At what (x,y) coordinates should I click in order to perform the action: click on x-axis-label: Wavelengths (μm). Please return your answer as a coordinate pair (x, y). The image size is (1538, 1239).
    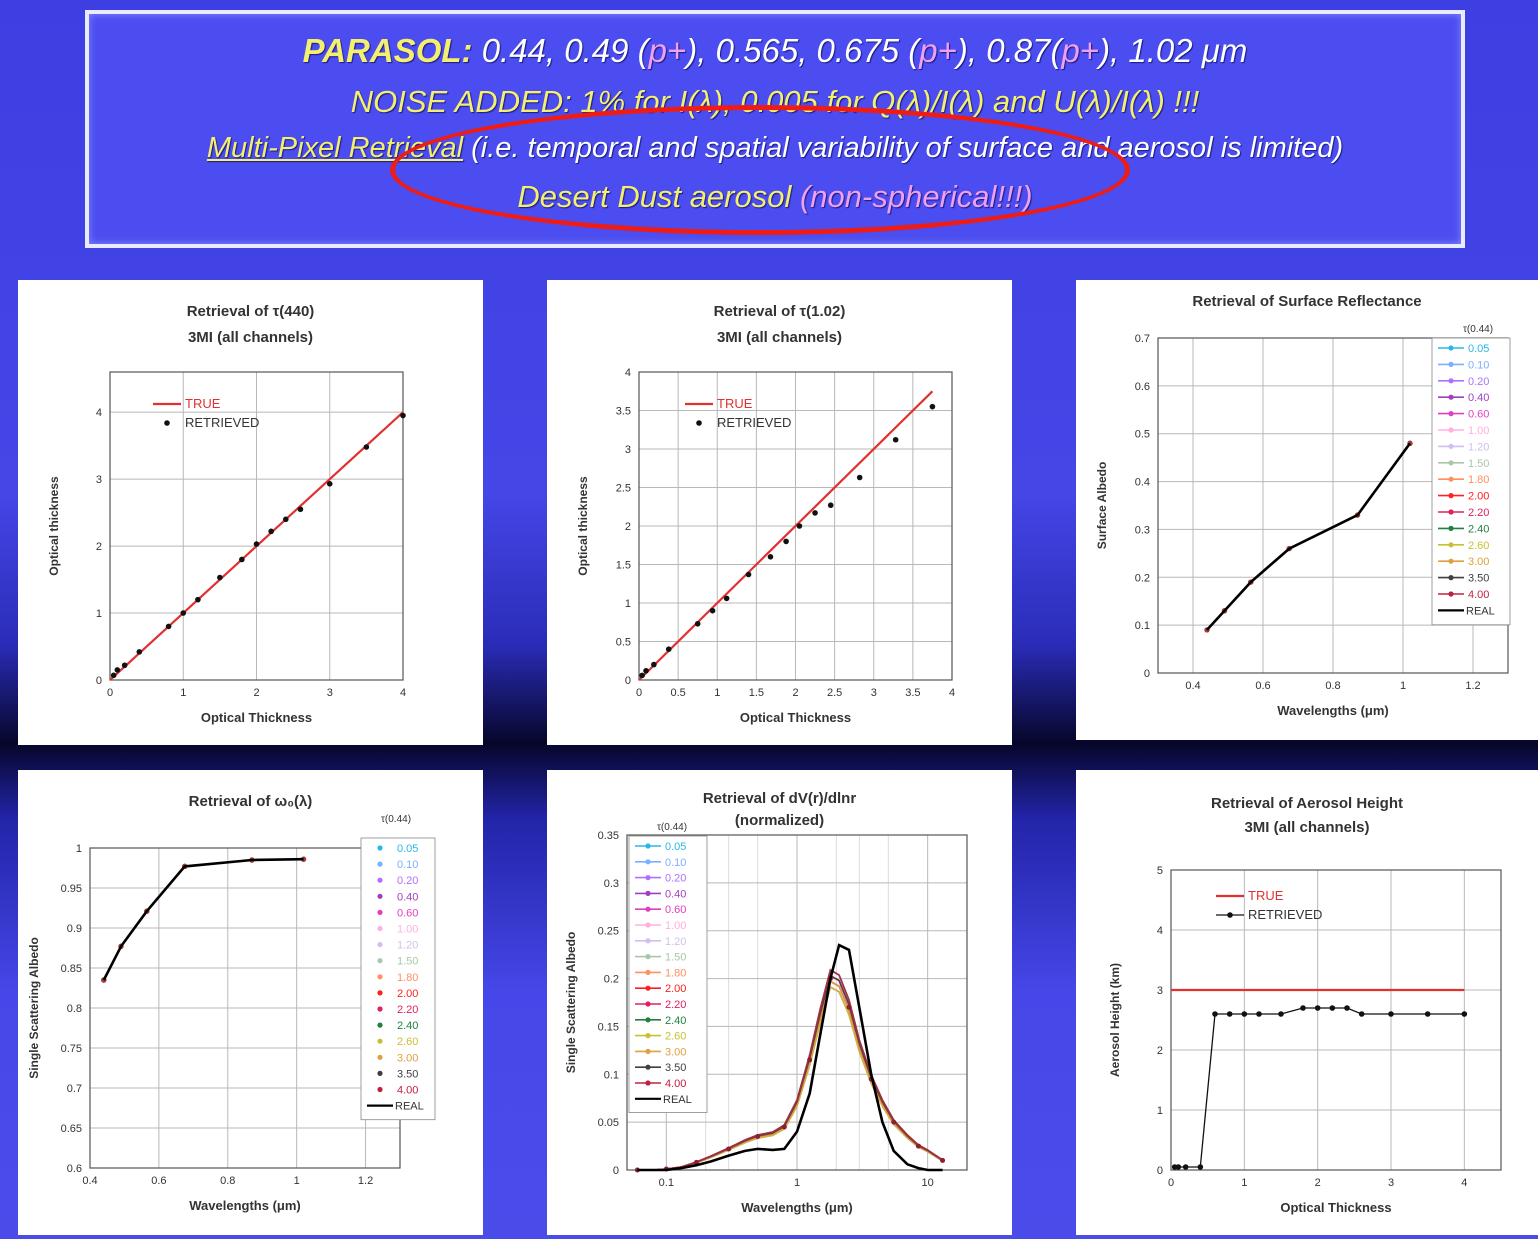
    Looking at the image, I should click on (244, 1205).